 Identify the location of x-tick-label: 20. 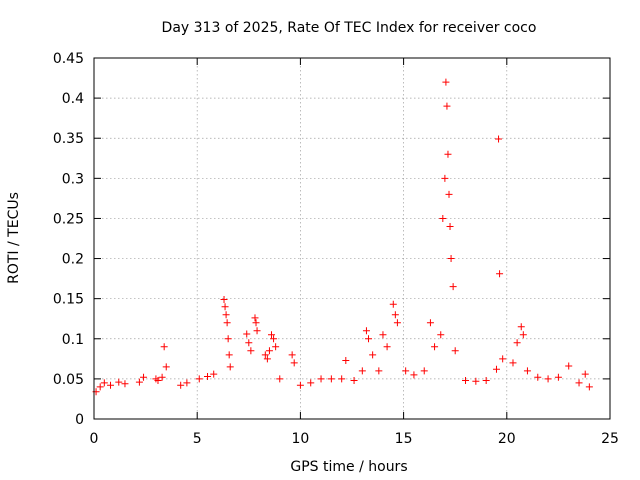
(507, 439).